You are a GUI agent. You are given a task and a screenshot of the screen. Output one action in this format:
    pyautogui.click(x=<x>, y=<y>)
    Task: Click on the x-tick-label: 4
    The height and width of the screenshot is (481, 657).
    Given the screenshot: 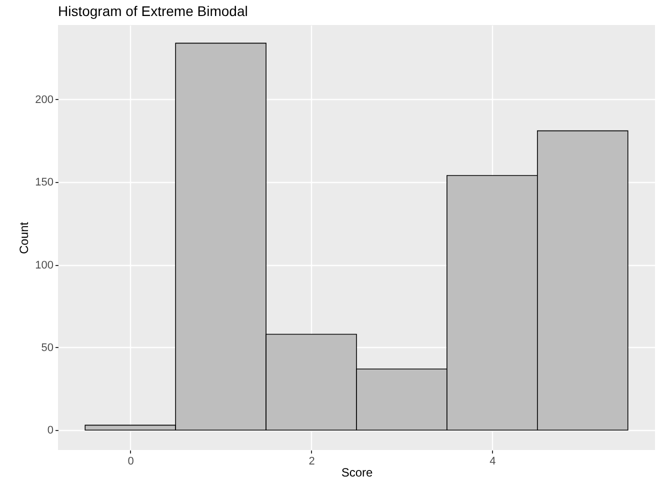 What is the action you would take?
    pyautogui.click(x=493, y=462)
    